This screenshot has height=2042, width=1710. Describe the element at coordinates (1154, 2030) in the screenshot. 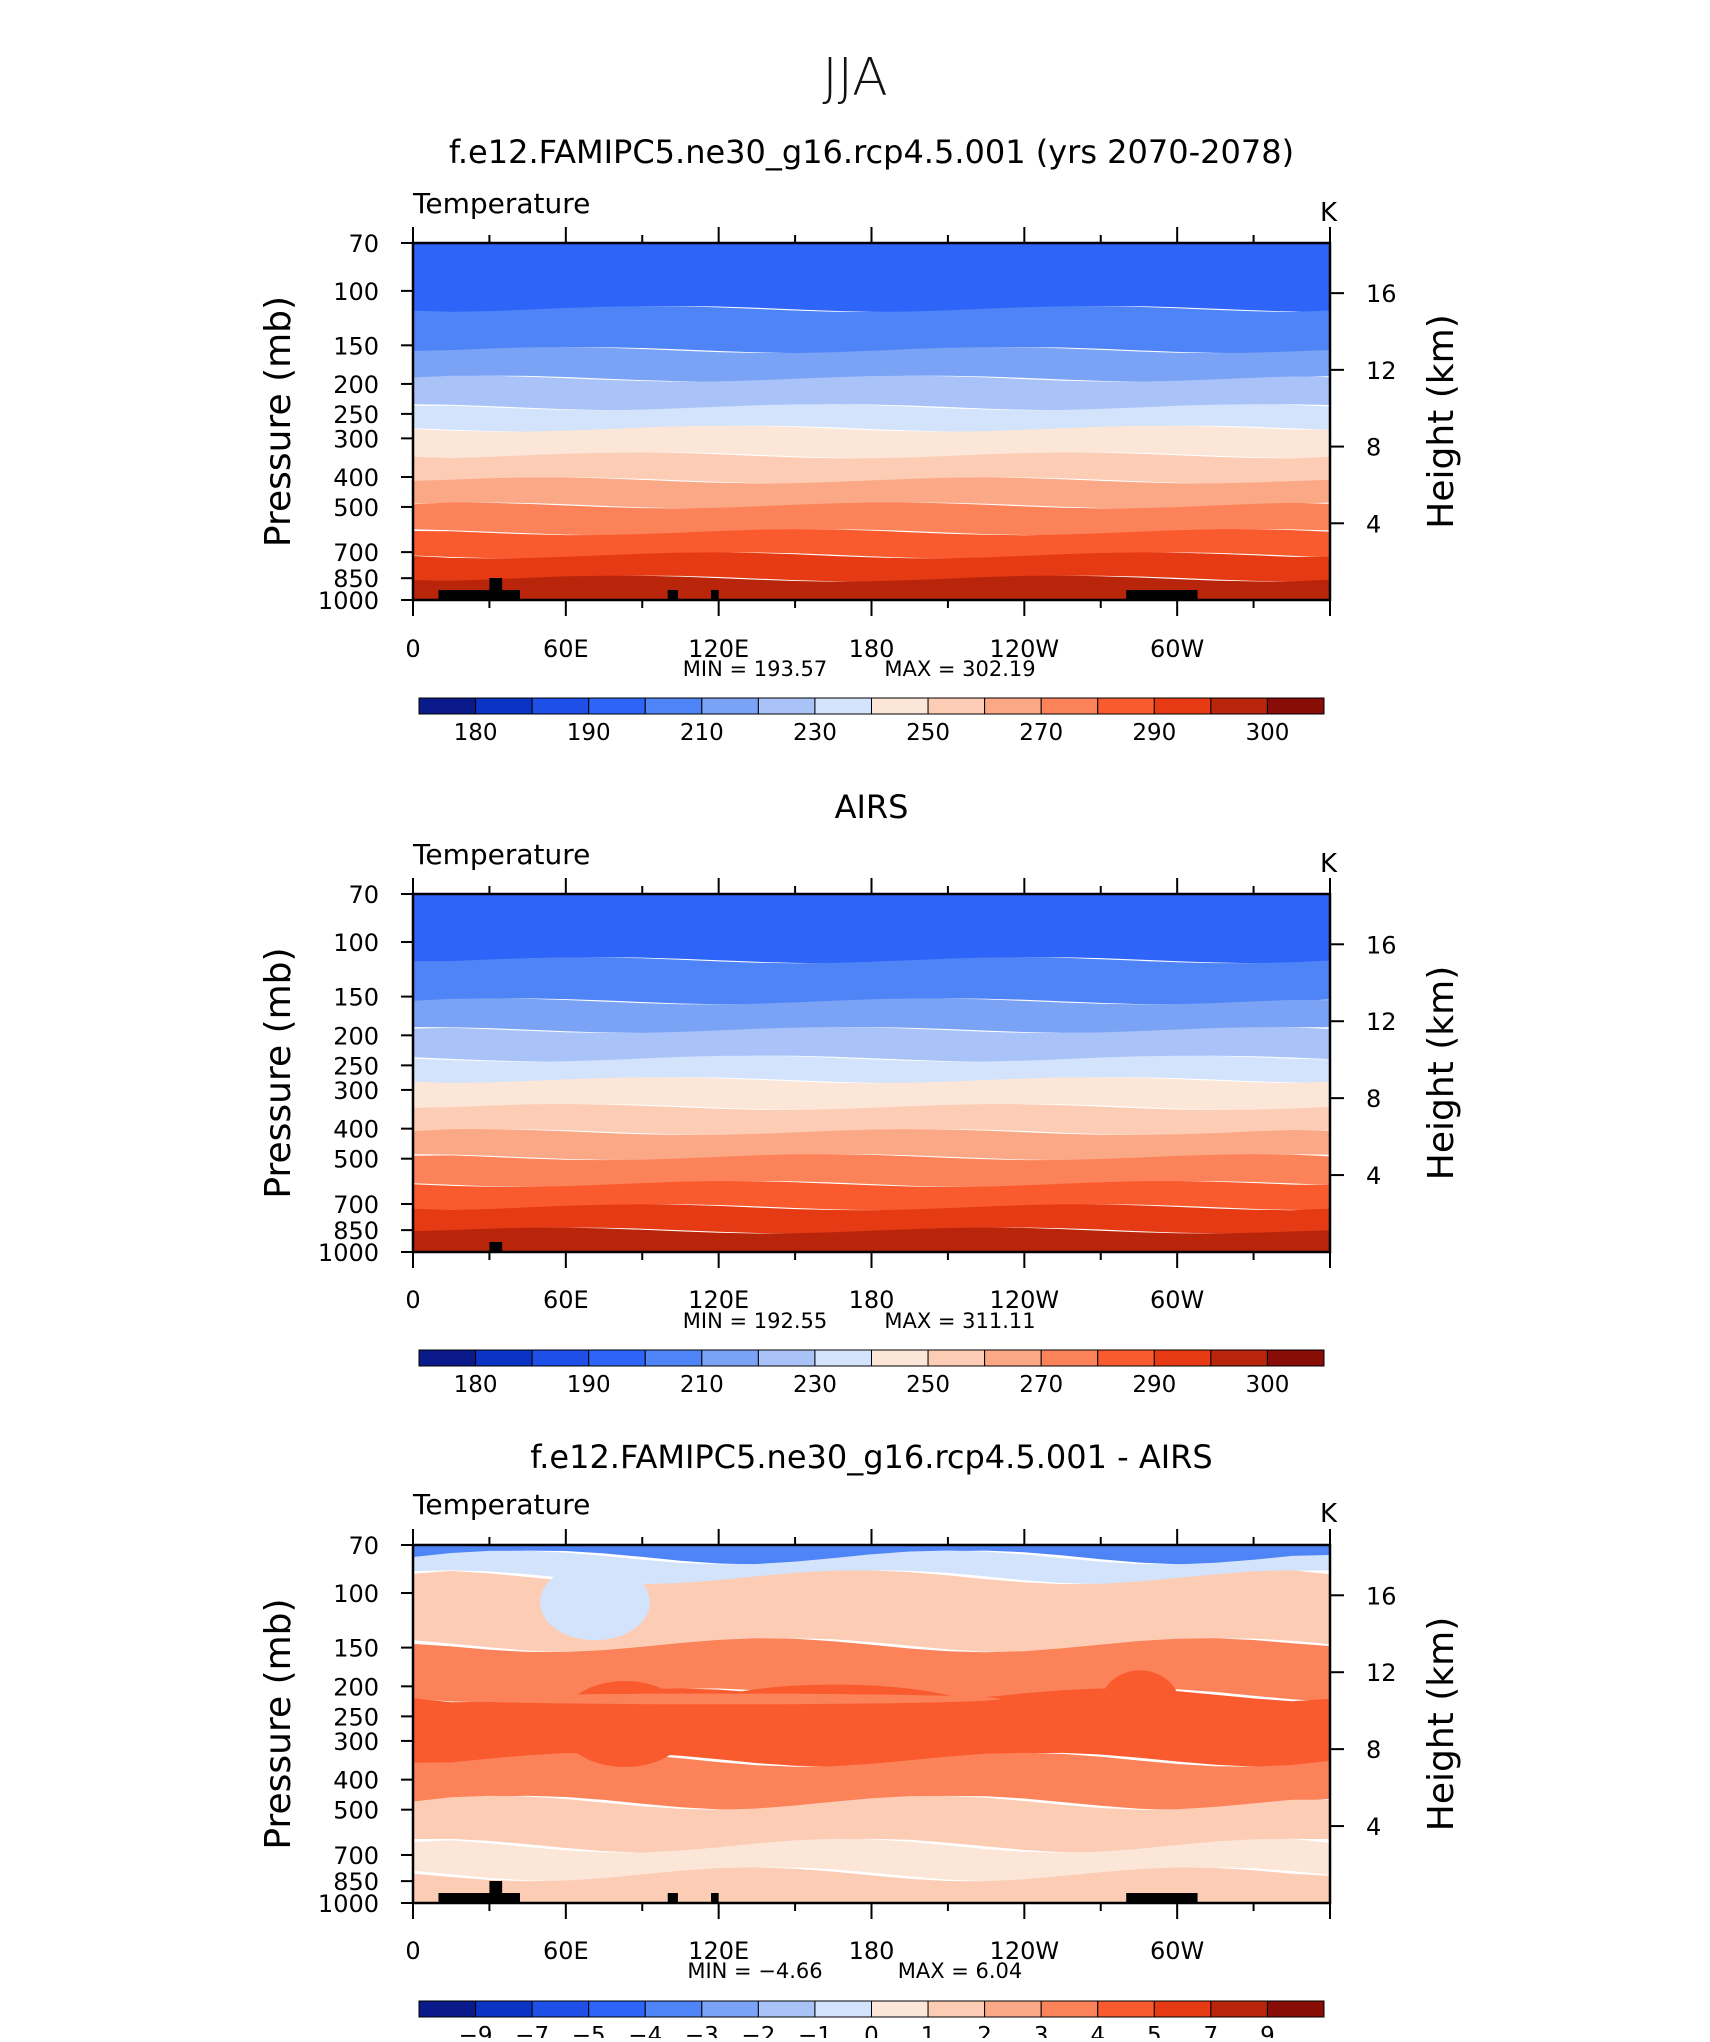

I see `colorbar-label: 5` at that location.